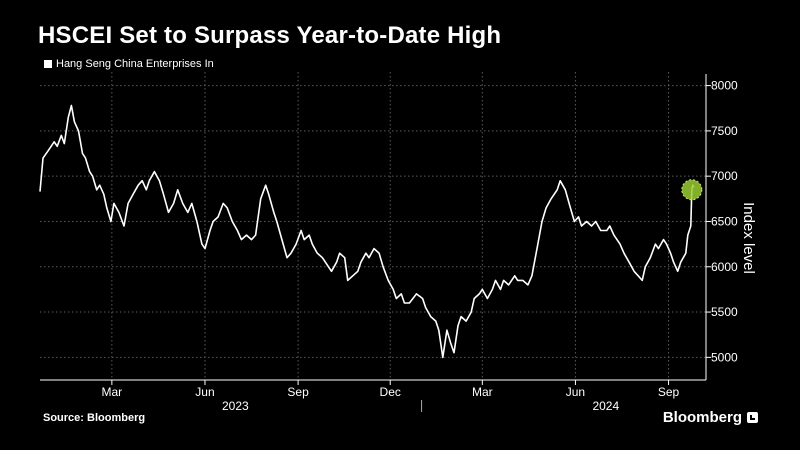 Image resolution: width=800 pixels, height=450 pixels. I want to click on x-tick-label: Dec, so click(390, 392).